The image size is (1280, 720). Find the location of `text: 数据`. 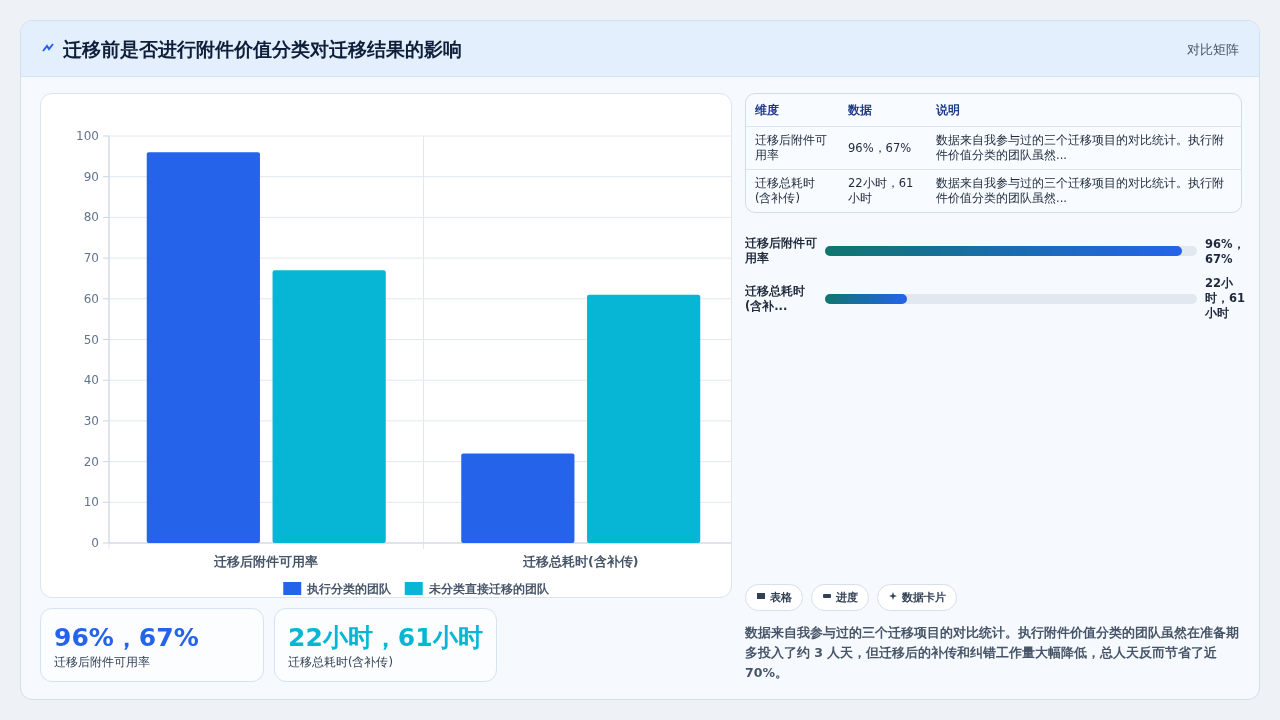

text: 数据 is located at coordinates (860, 110).